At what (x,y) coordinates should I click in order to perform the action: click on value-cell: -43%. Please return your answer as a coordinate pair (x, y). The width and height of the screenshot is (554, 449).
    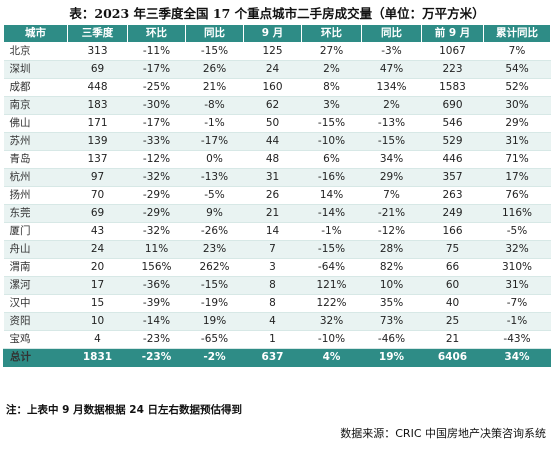
    Looking at the image, I should click on (517, 339).